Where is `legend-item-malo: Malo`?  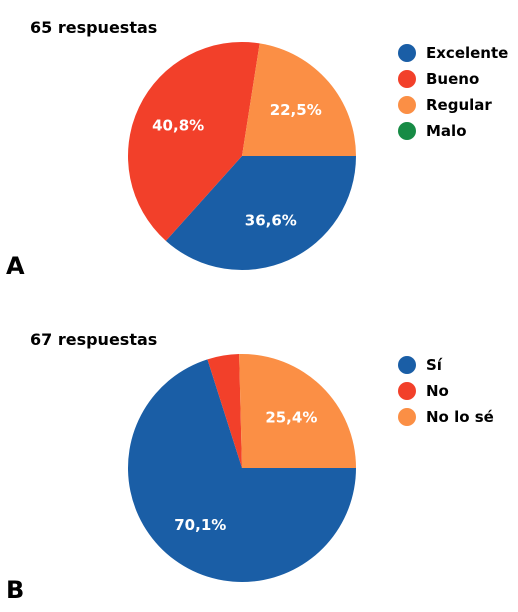
legend-item-malo: Malo is located at coordinates (453, 131).